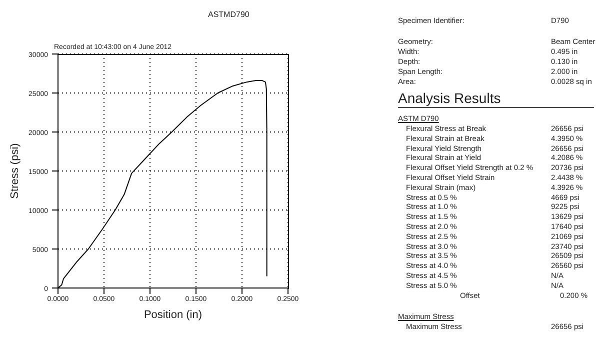 The width and height of the screenshot is (600, 338). Describe the element at coordinates (496, 99) in the screenshot. I see `text: Analysis Results` at that location.